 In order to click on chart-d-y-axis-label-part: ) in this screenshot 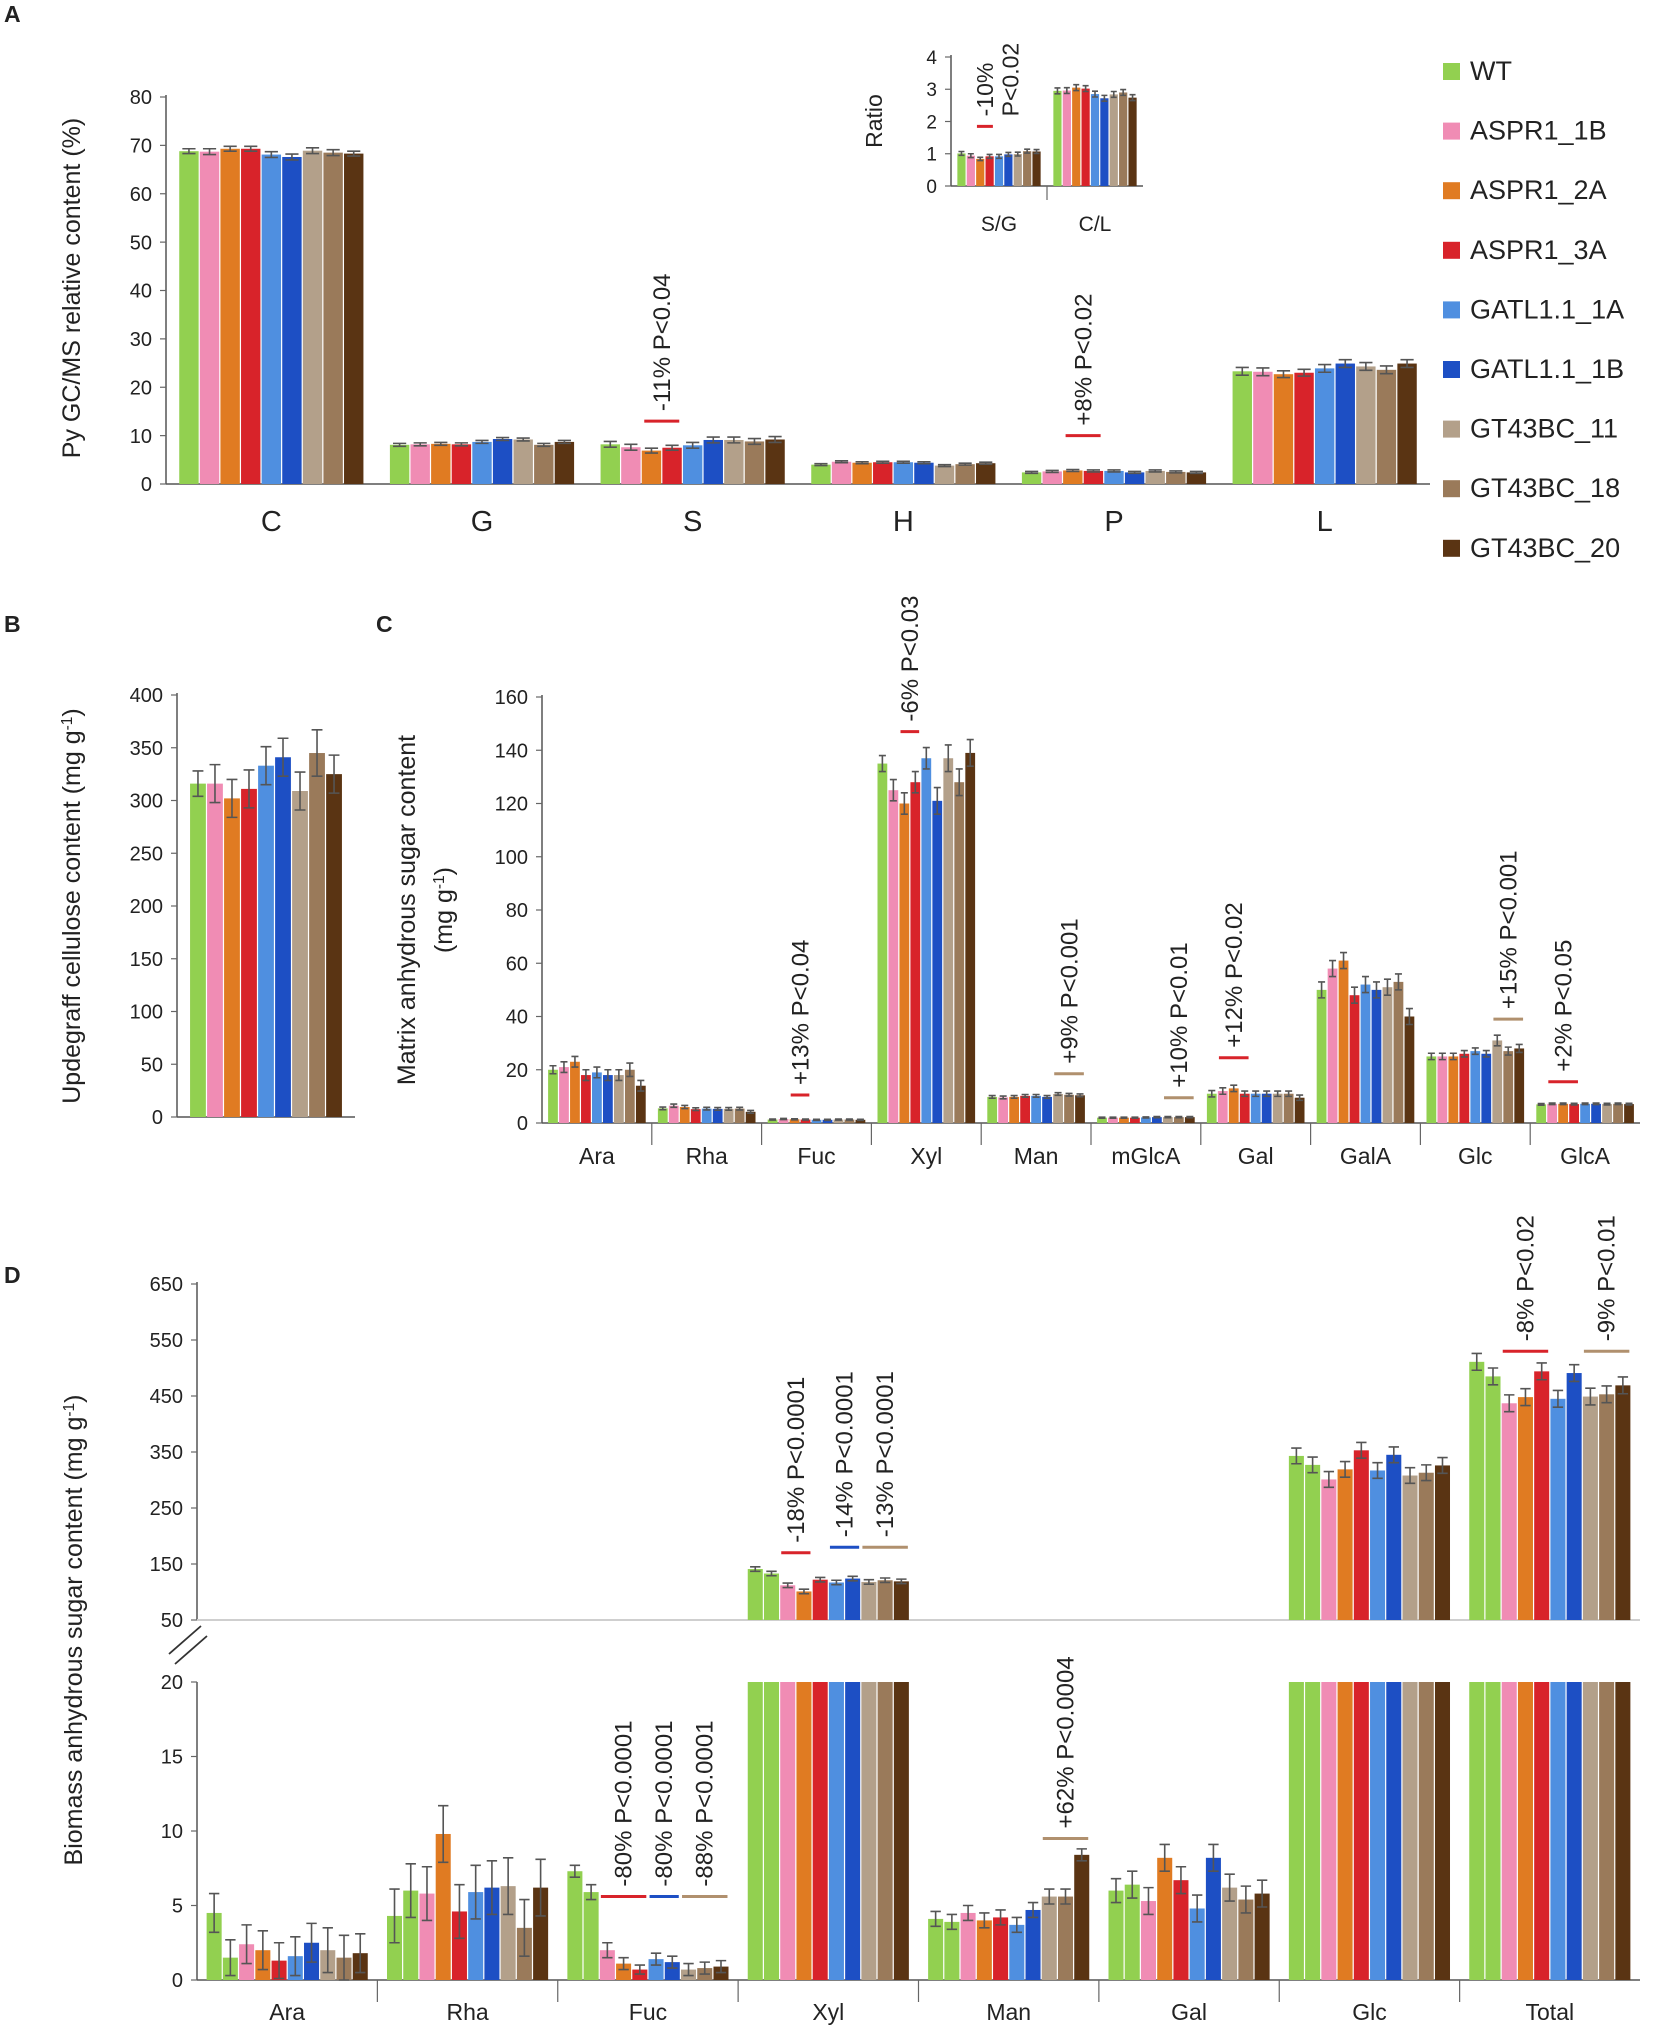, I will do `click(74, 1399)`.